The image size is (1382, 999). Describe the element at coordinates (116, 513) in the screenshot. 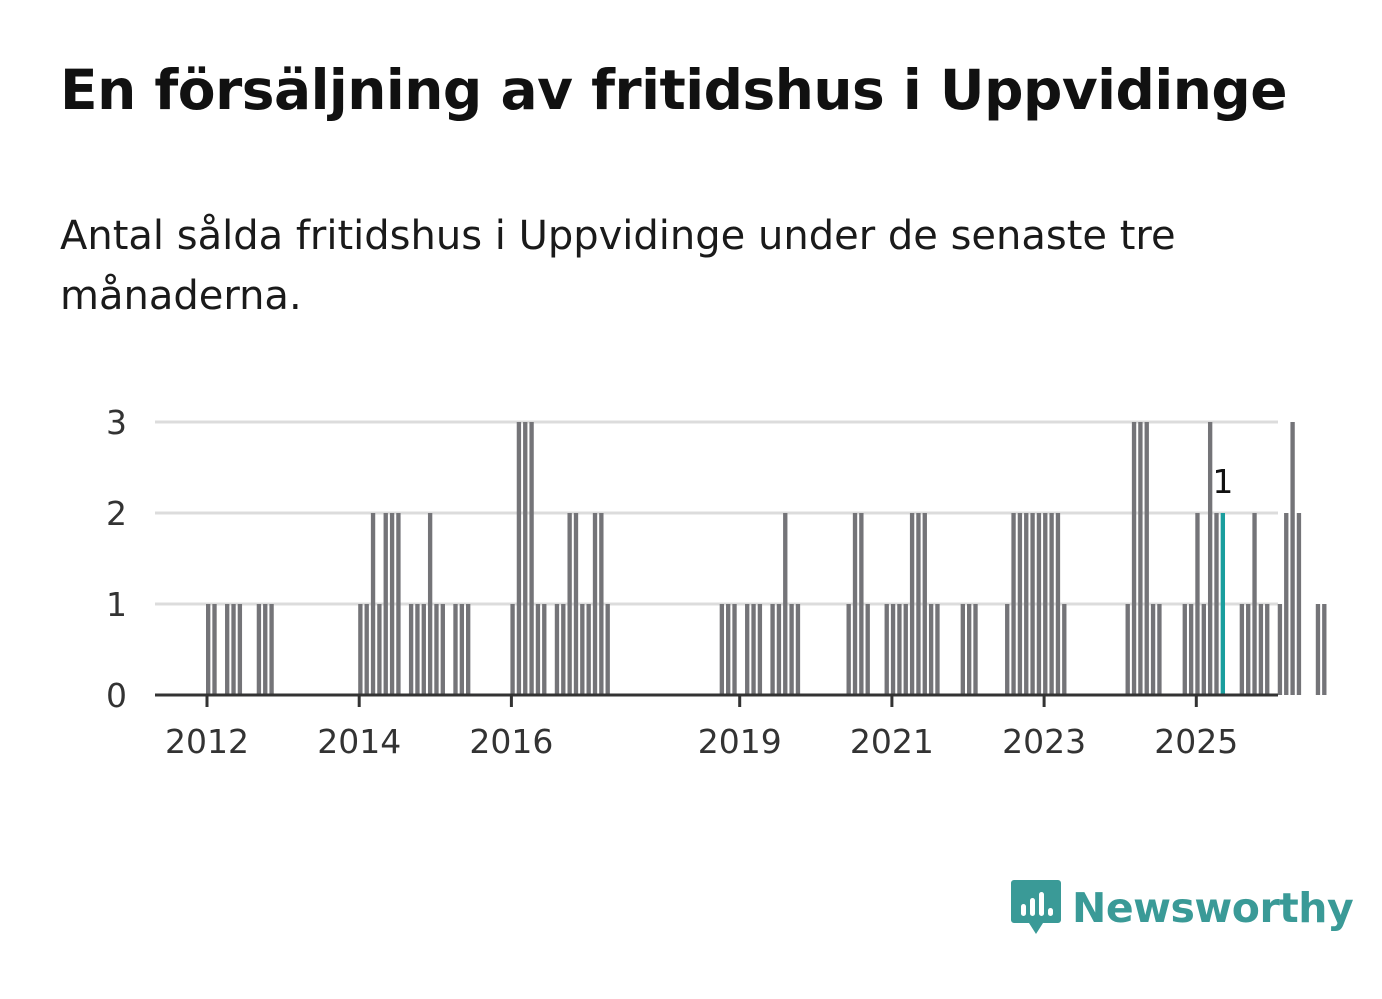

I see `y-tick-label: 2` at that location.